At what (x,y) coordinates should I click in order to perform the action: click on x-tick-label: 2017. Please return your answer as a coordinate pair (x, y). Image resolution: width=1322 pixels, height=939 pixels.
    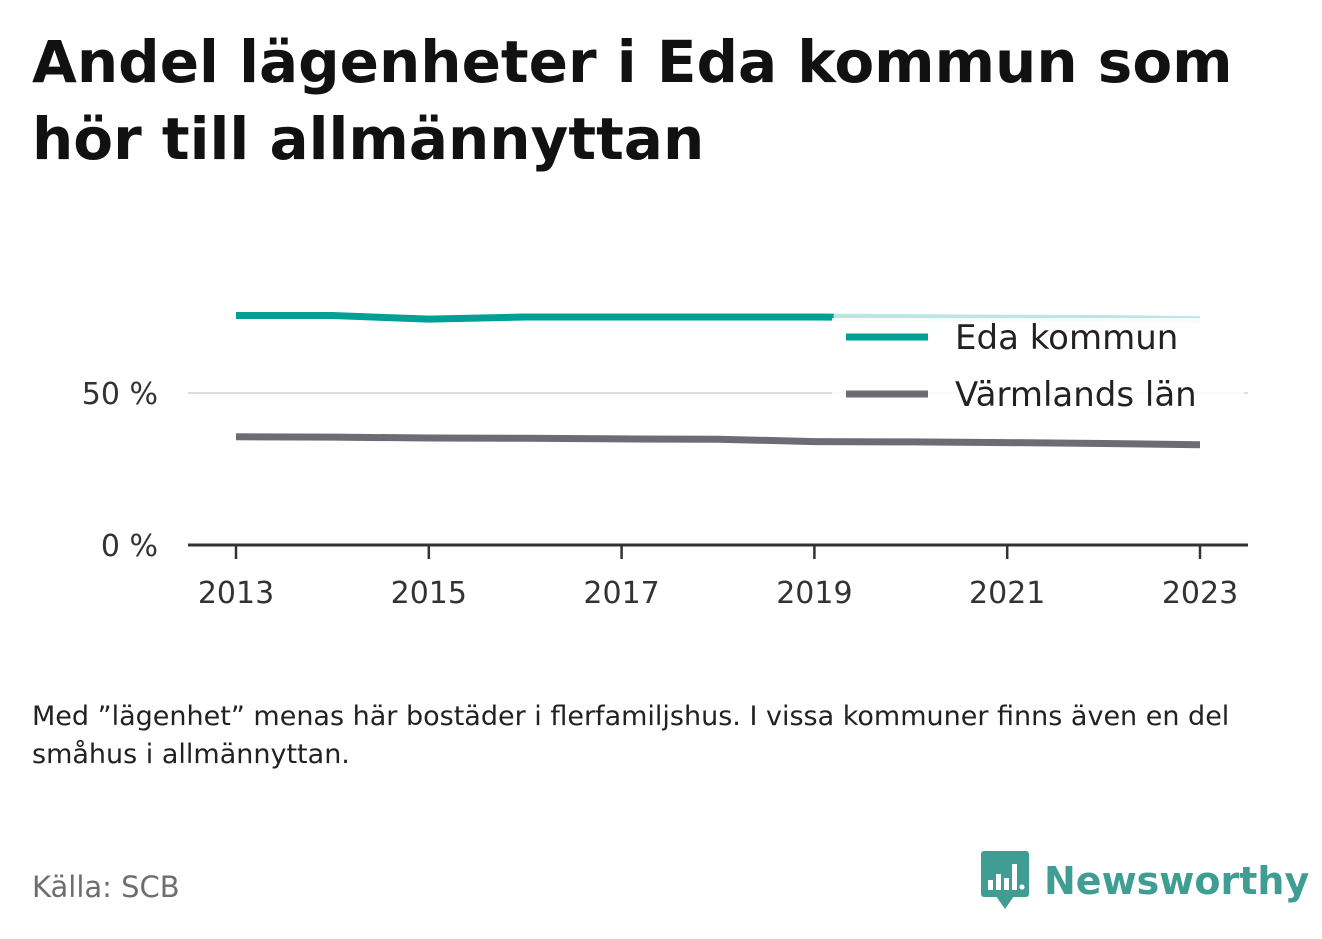
    Looking at the image, I should click on (621, 593).